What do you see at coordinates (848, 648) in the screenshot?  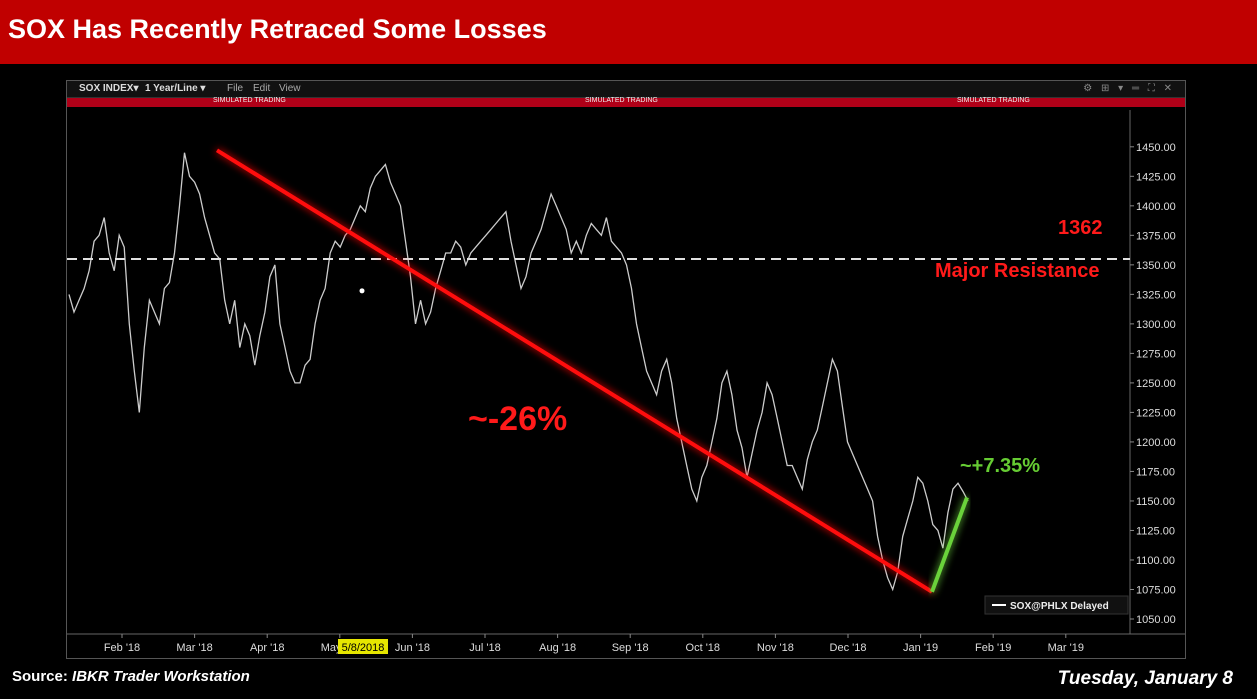 I see `x-tick-label: Dec '18` at bounding box center [848, 648].